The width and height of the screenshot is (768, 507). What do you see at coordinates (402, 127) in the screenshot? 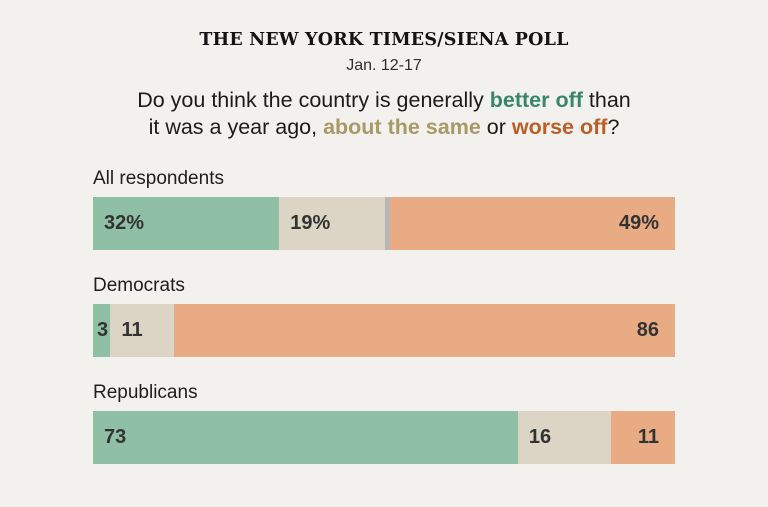
I see `question-keyword-about-the-same: about the same` at bounding box center [402, 127].